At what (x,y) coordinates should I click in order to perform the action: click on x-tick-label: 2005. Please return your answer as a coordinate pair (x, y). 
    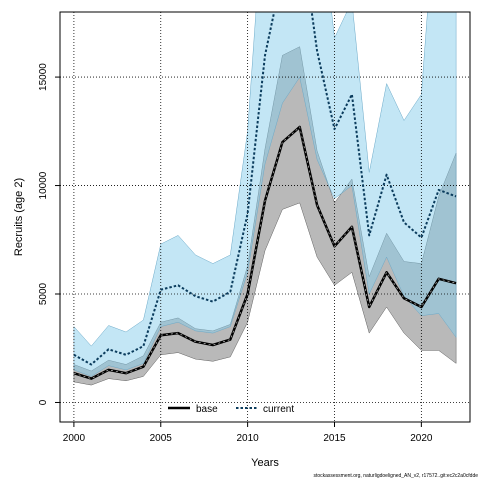
    Looking at the image, I should click on (161, 438).